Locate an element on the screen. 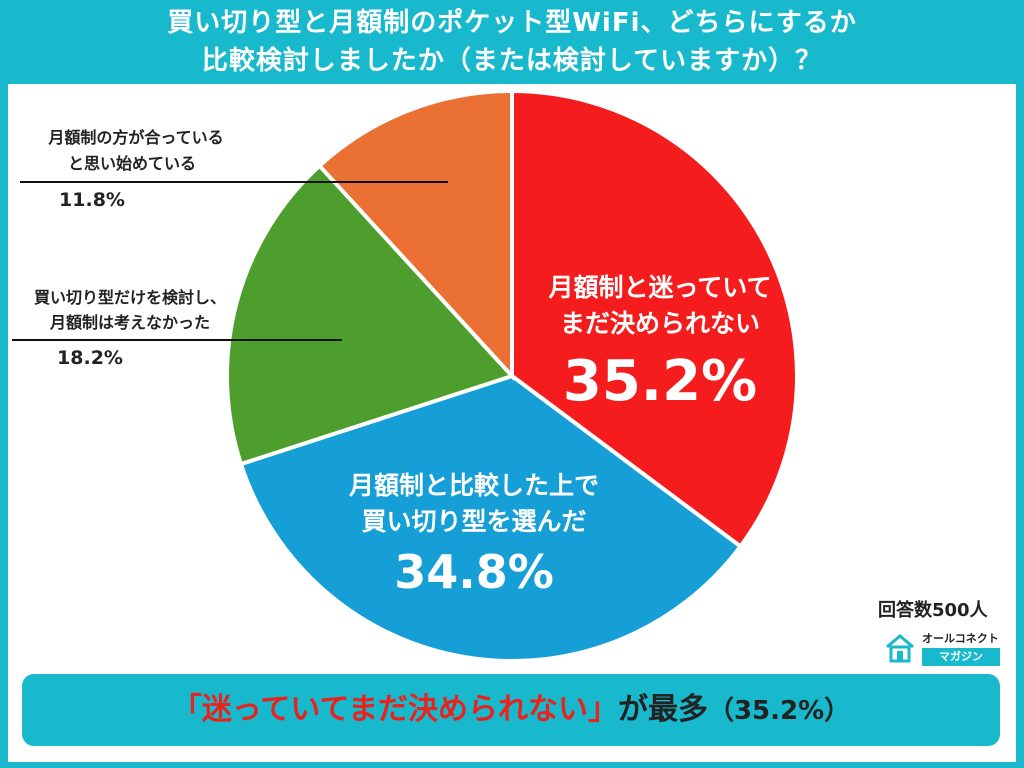  pie-slice-buyout-only is located at coordinates (370, 314).